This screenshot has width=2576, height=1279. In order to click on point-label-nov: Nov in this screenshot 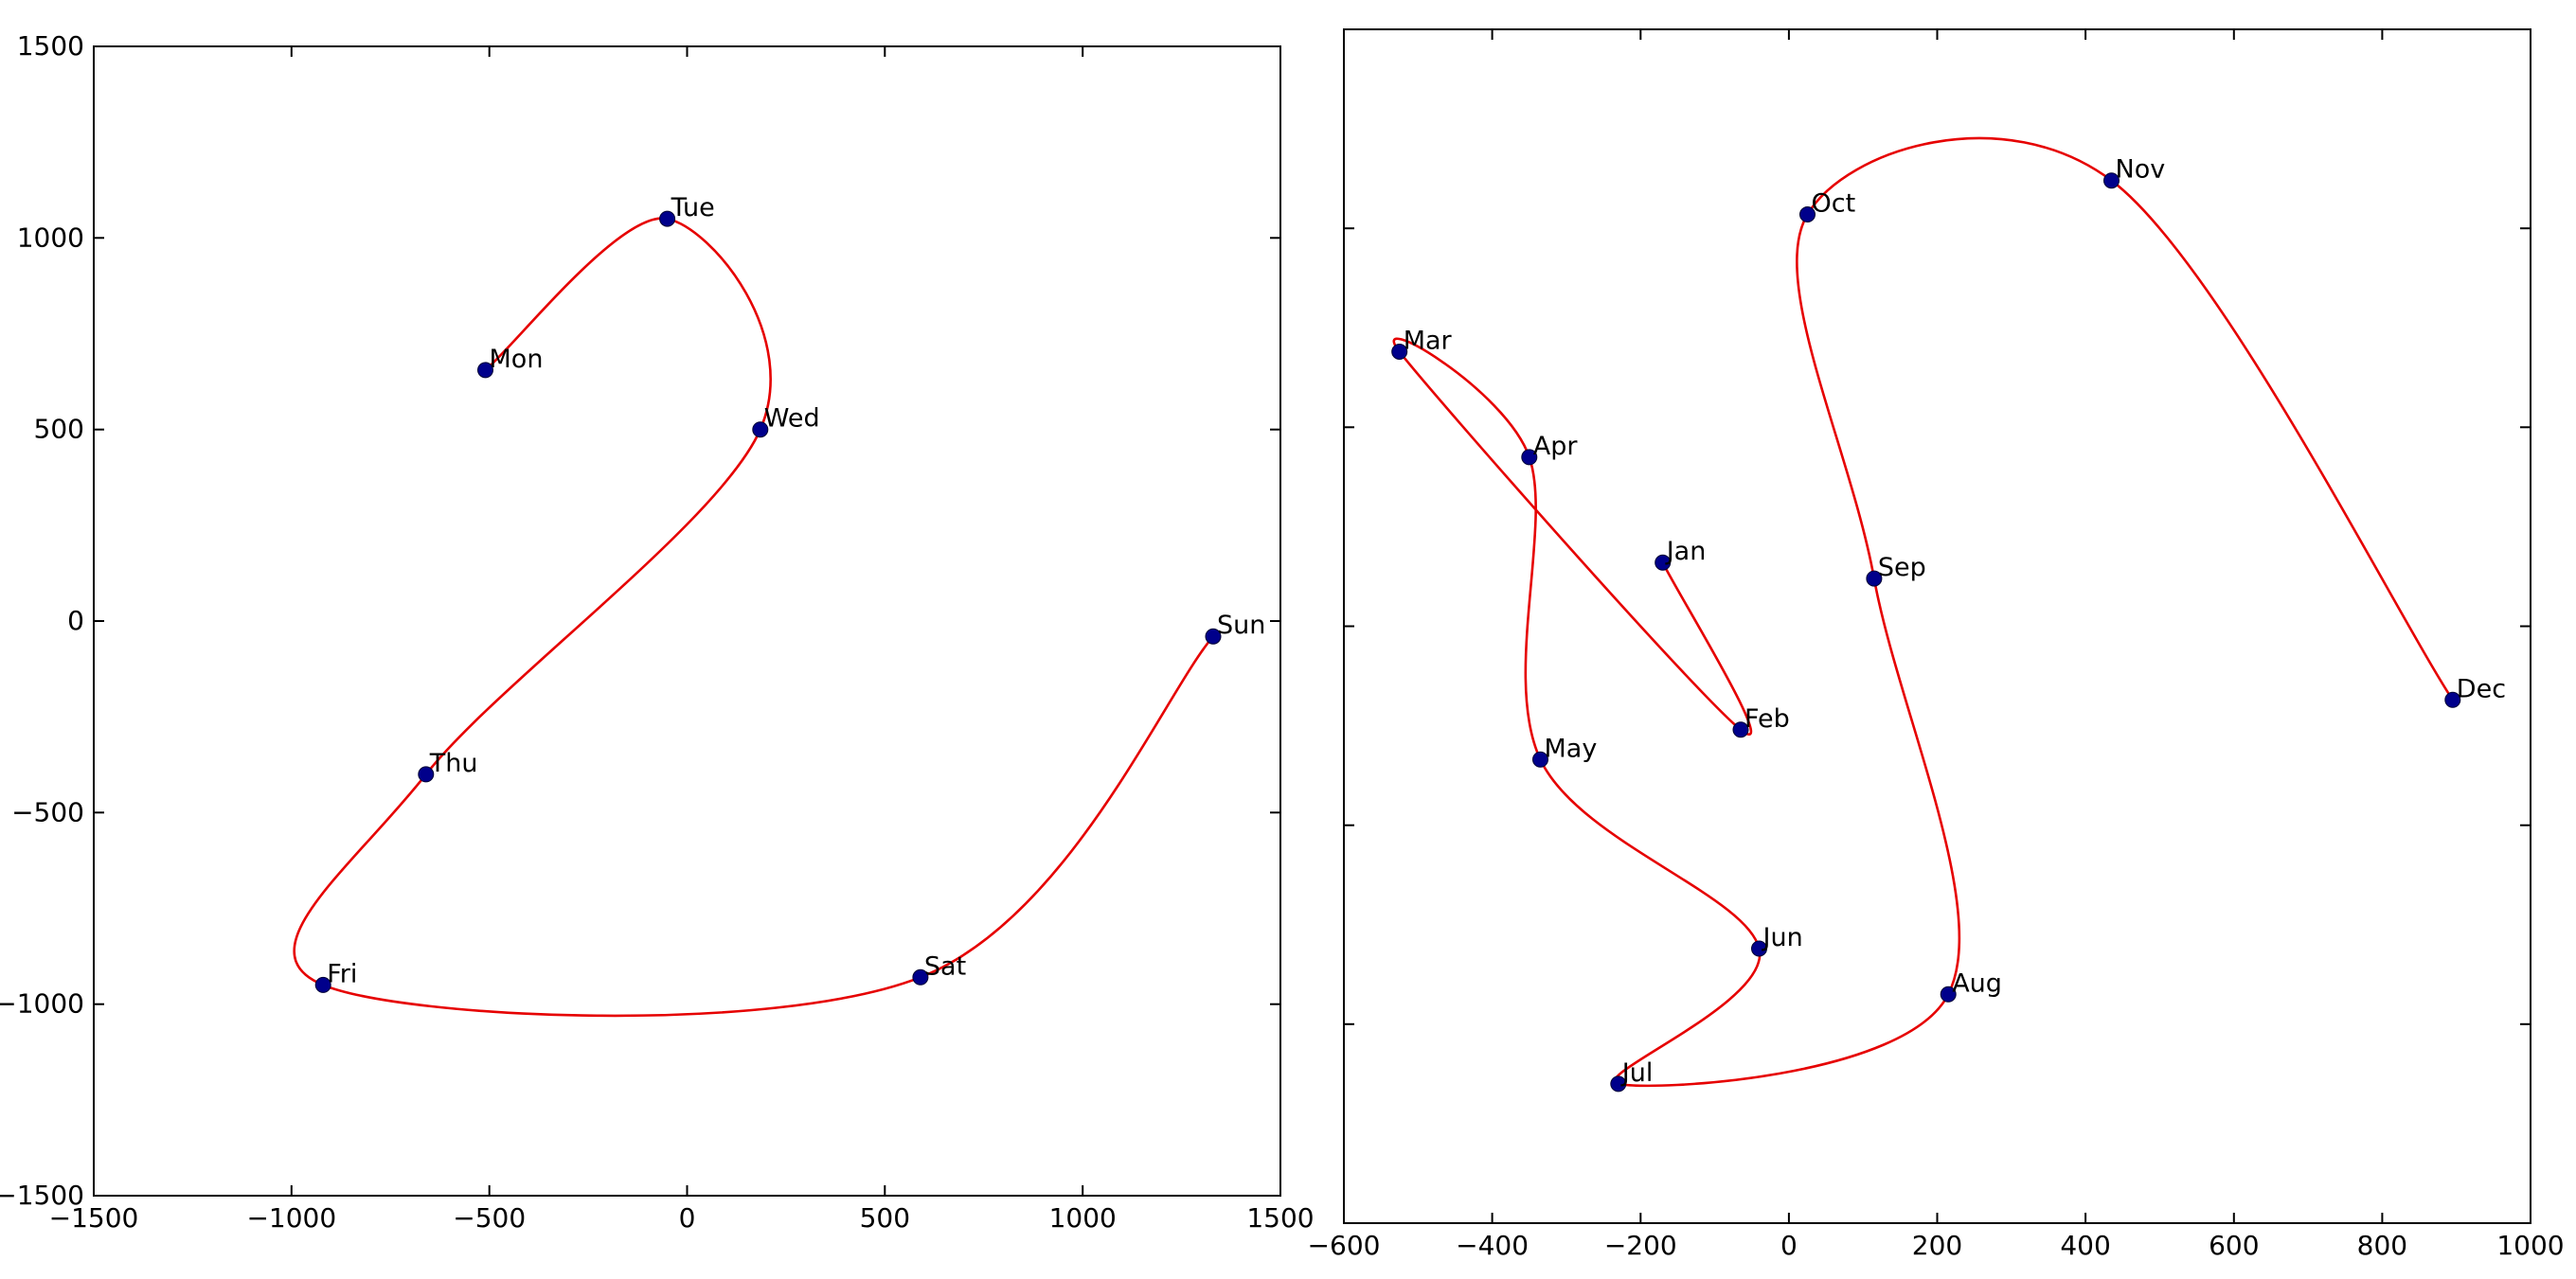, I will do `click(2141, 170)`.